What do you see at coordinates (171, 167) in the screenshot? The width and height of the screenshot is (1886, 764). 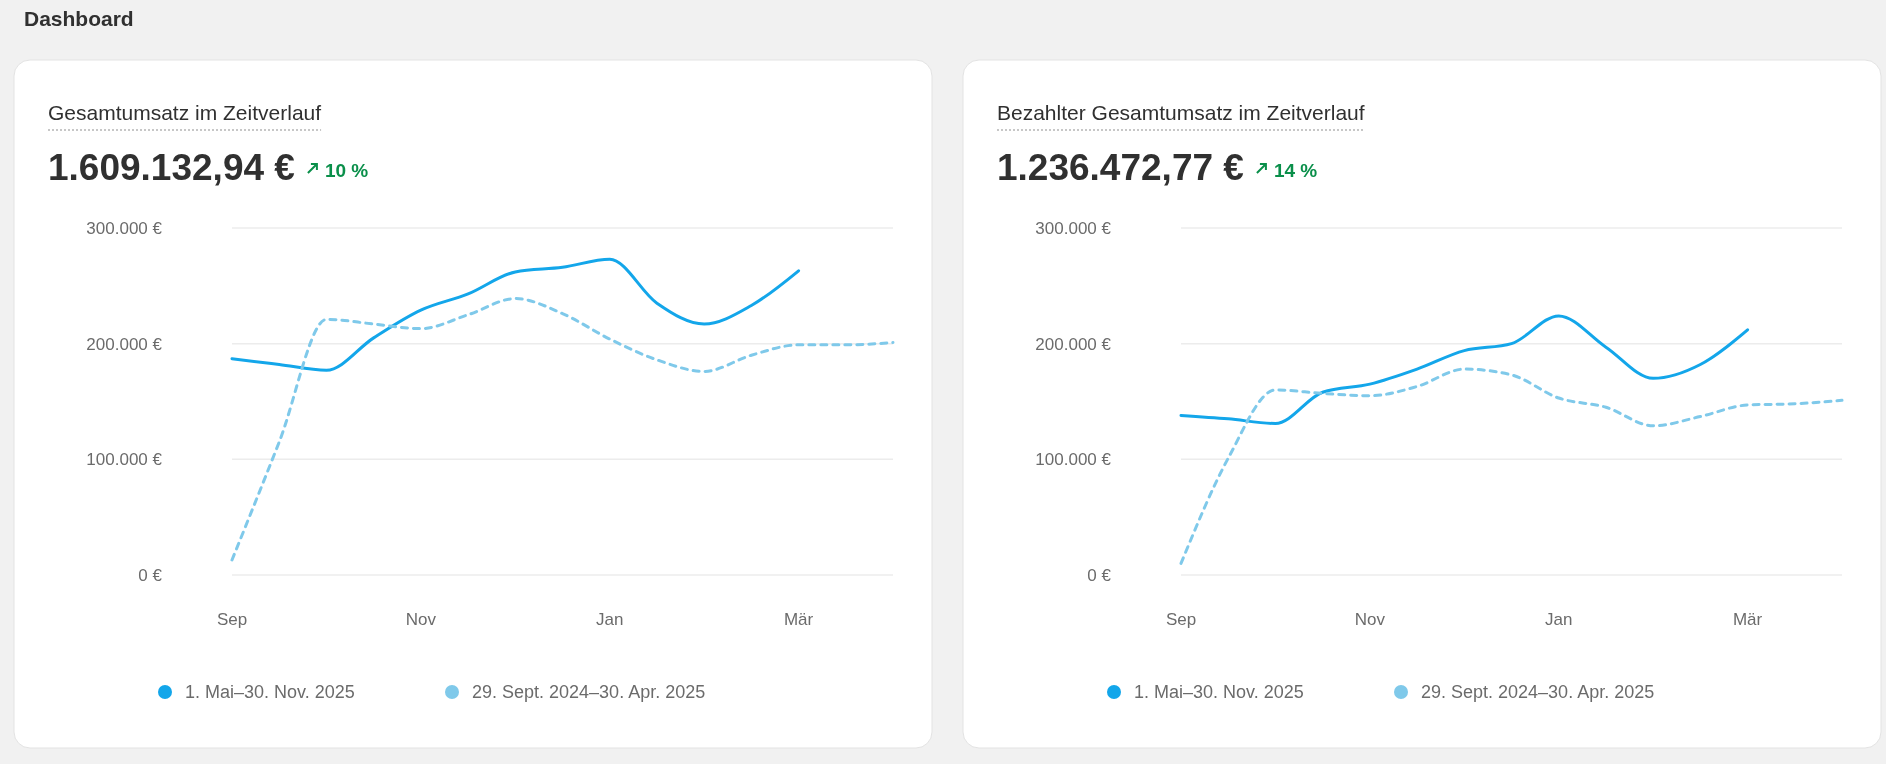 I see `chart-subtitle: 1.609.132,94 €` at bounding box center [171, 167].